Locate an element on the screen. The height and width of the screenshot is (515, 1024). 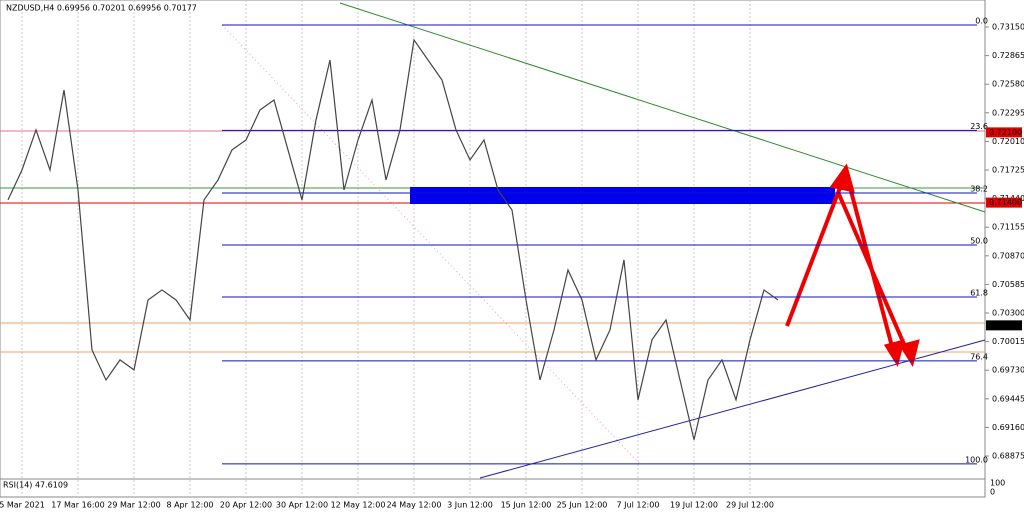
fib-label: 38.2 is located at coordinates (979, 188).